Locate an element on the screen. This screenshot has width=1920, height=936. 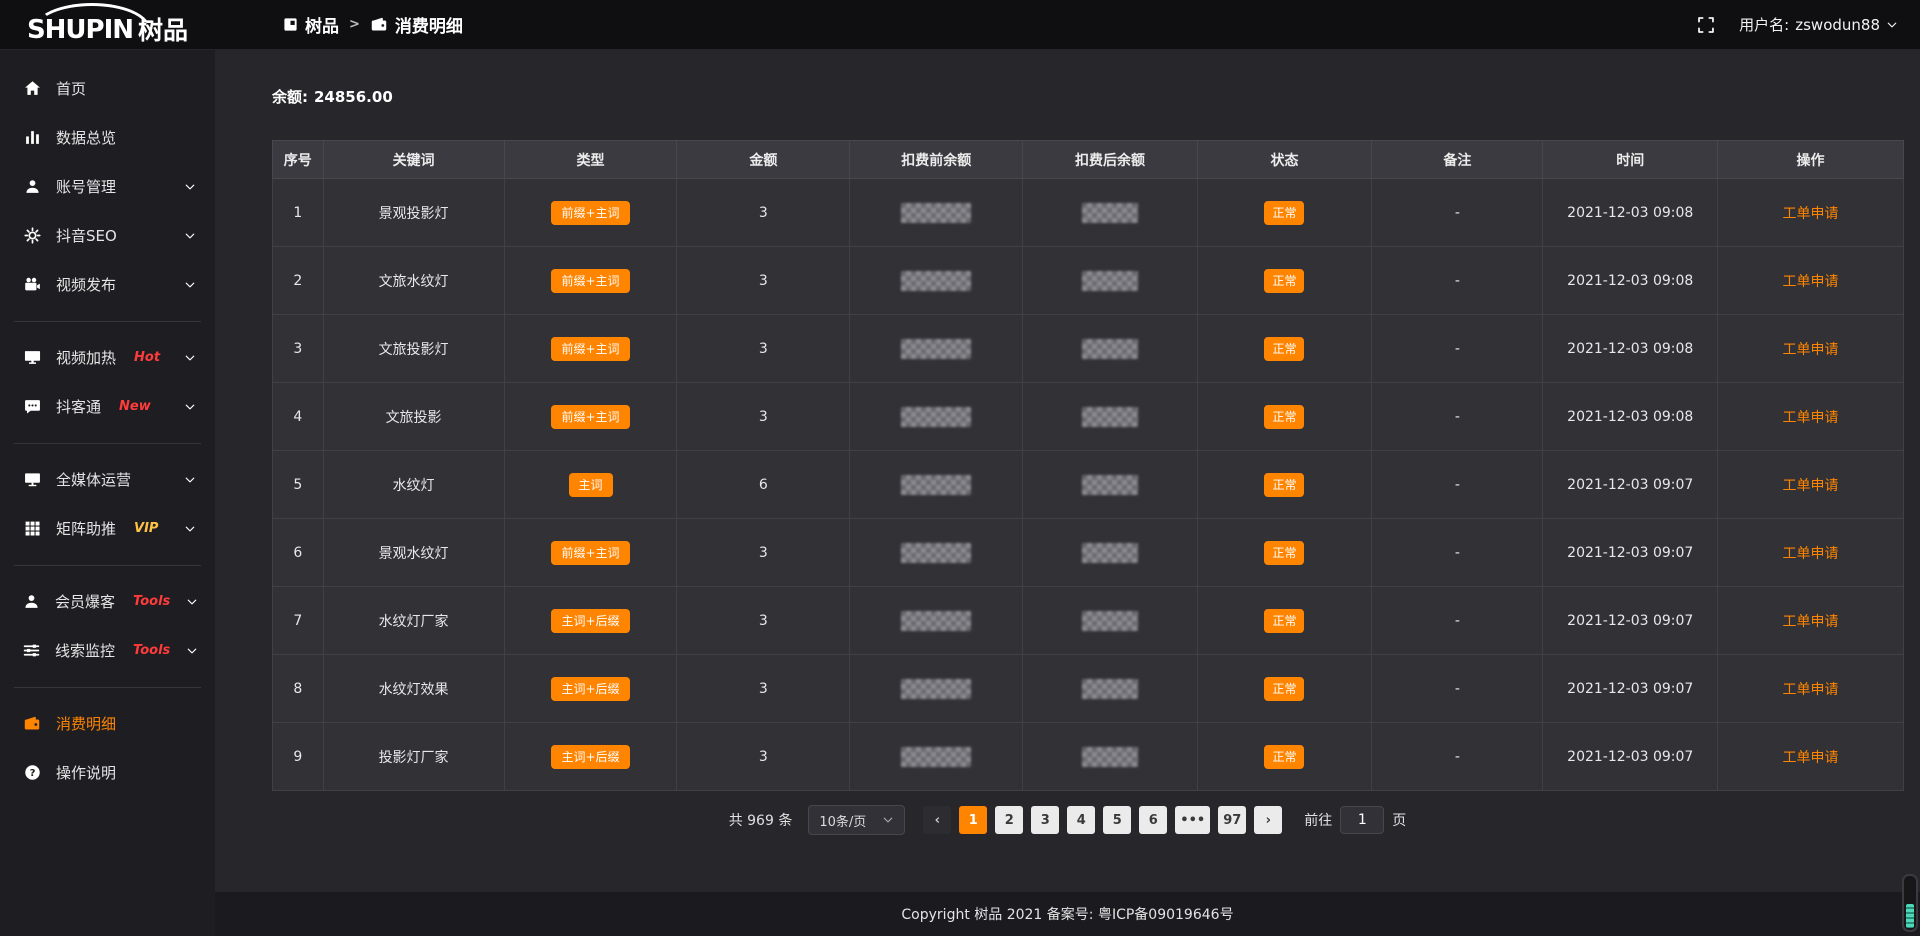
cell-amount: 3 is located at coordinates (763, 756).